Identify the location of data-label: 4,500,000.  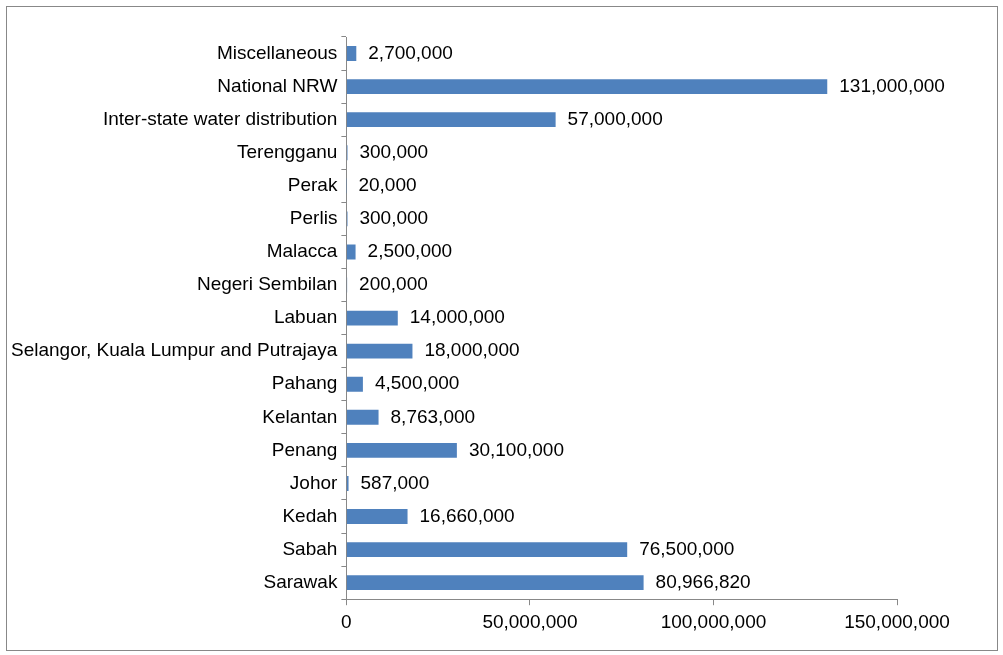
(417, 383).